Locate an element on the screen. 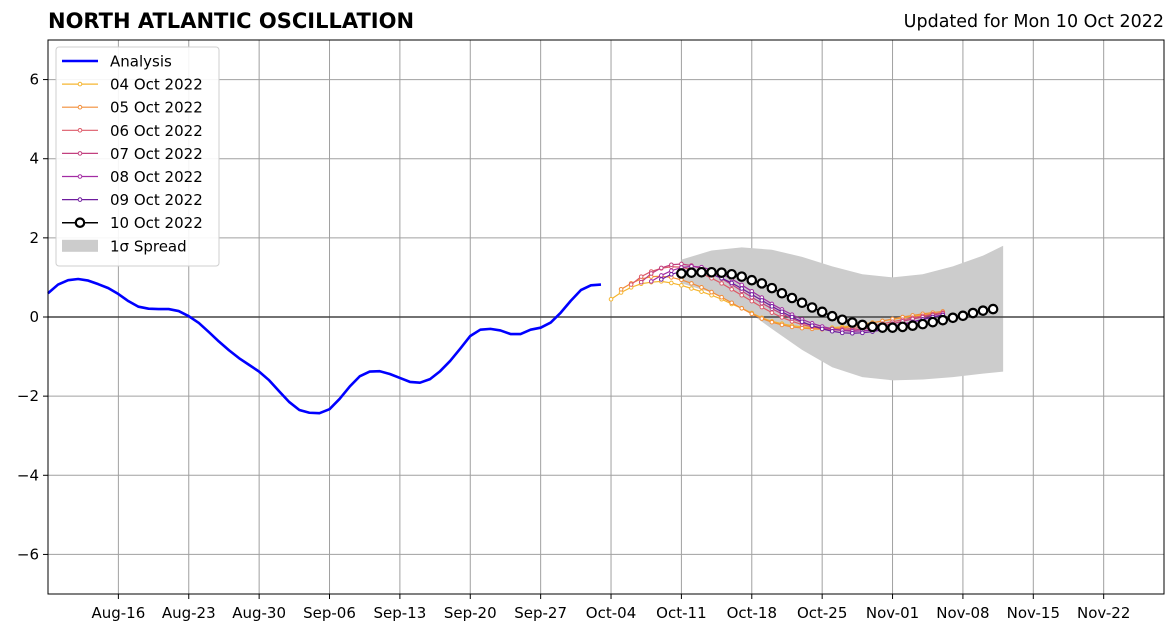 The image size is (1176, 633). x-tick-label: Aug-16 is located at coordinates (118, 613).